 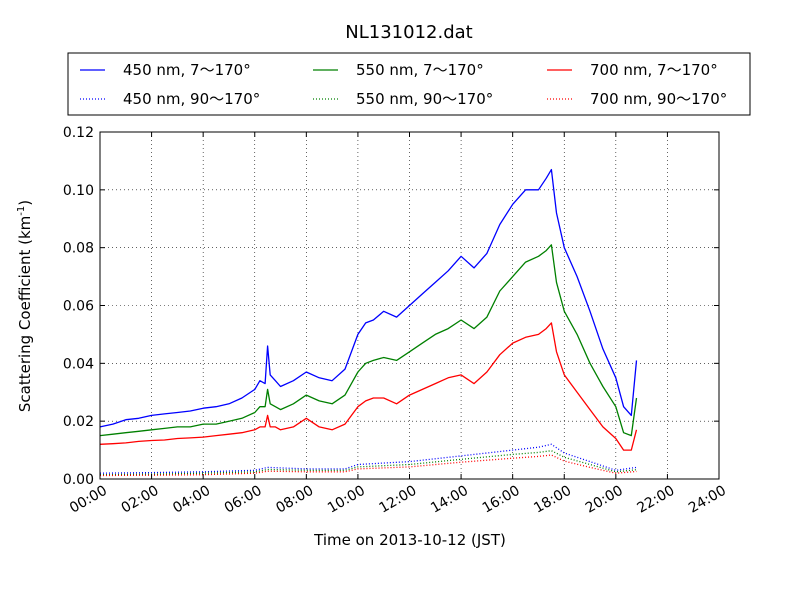 What do you see at coordinates (409, 540) in the screenshot?
I see `x-axis-label: Time on 2013-10-12 (JST)` at bounding box center [409, 540].